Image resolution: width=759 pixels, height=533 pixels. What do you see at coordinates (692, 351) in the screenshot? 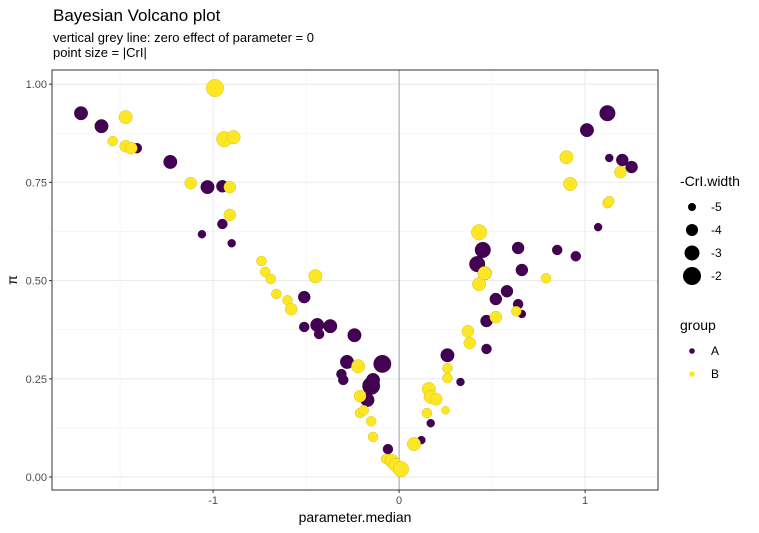
I see `color-legend-key-A` at bounding box center [692, 351].